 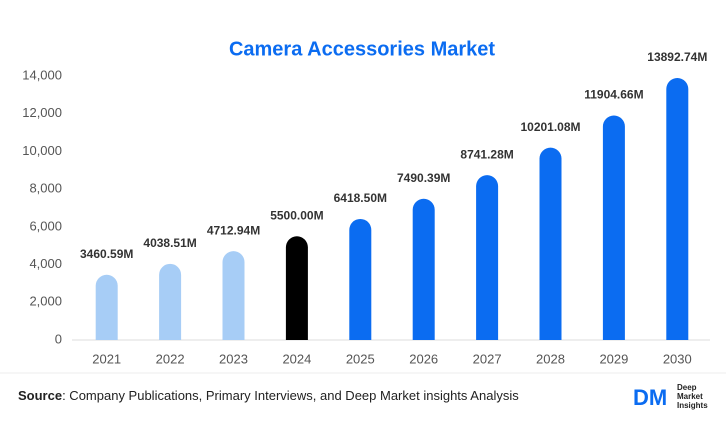 I want to click on value-label: 7490.39M, so click(x=423, y=178).